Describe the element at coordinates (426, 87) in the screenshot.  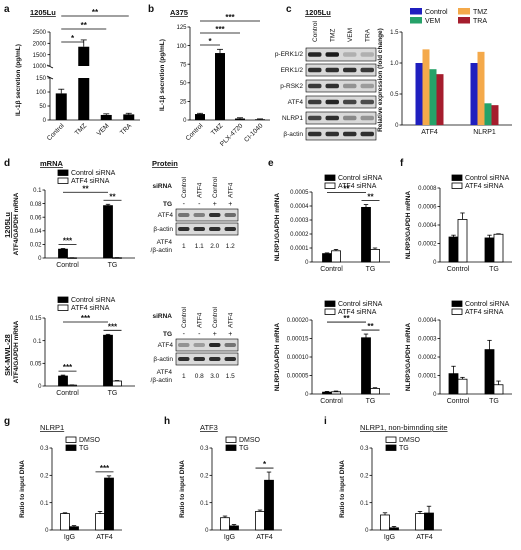
I see `bar-tmz` at that location.